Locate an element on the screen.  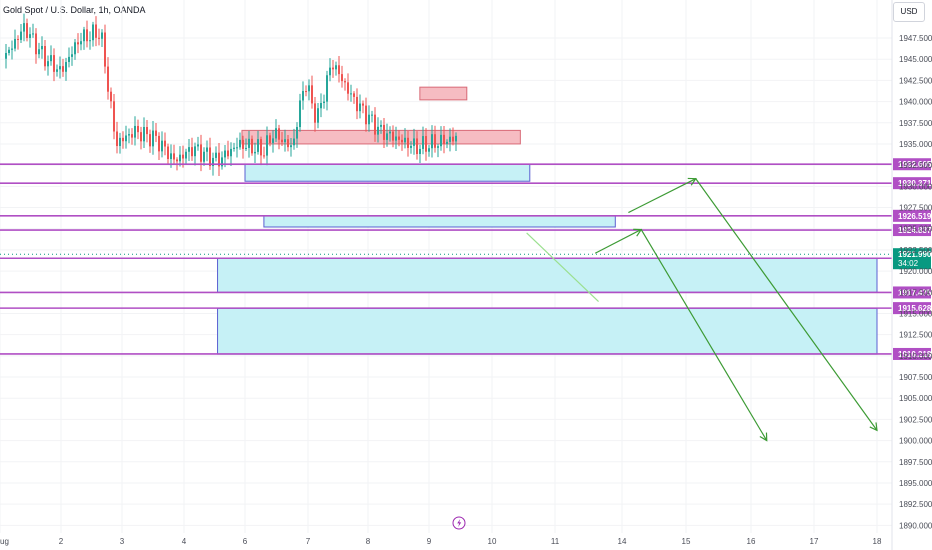
price-tick-label: 1910.000 is located at coordinates (915, 356).